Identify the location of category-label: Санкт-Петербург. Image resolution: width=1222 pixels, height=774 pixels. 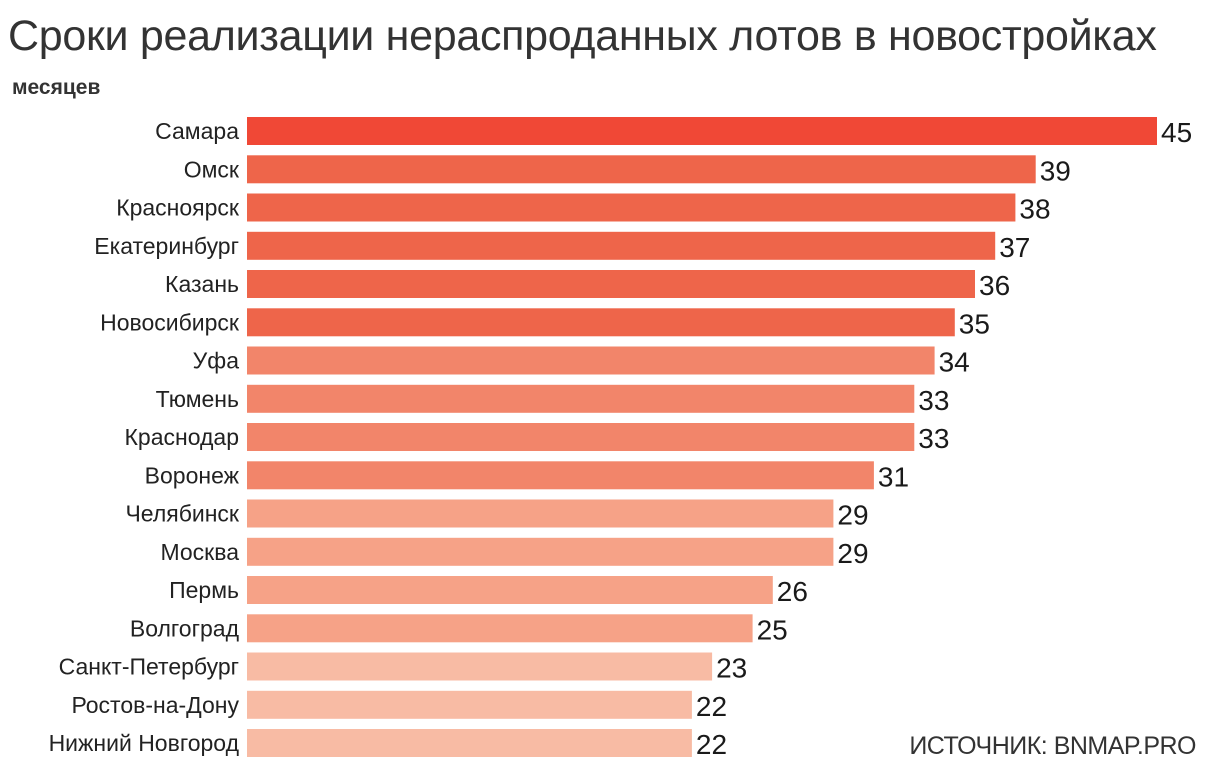
(149, 667).